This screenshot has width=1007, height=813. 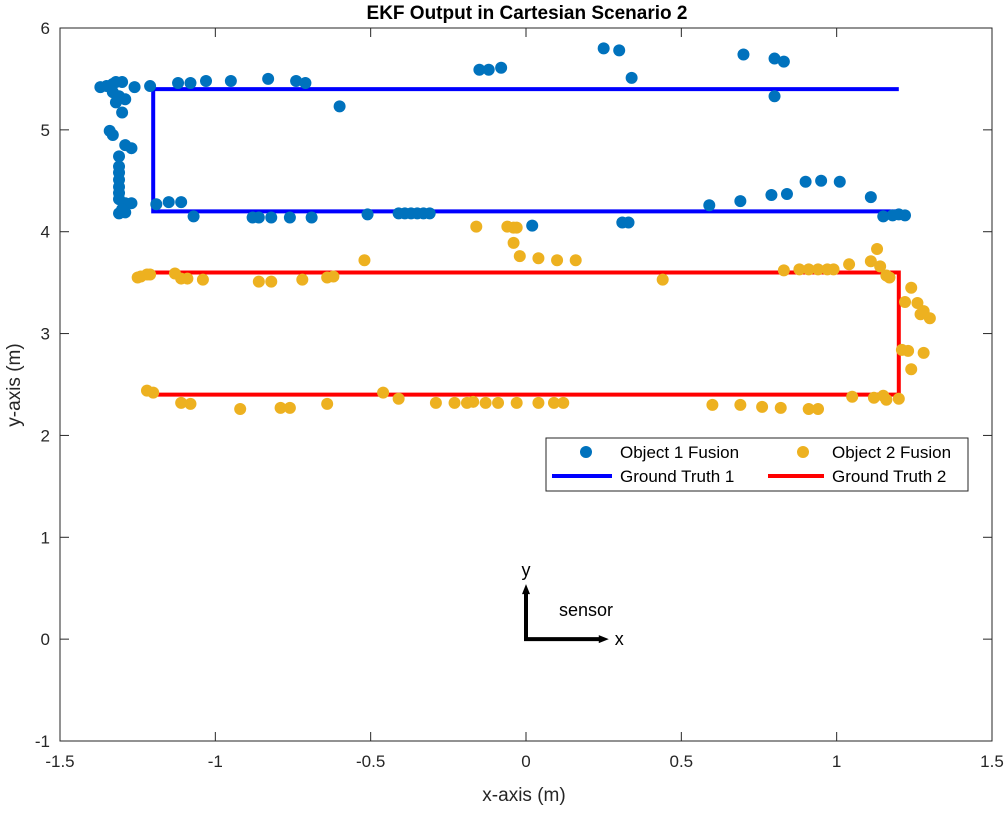 I want to click on x-tick-label: -0.5, so click(x=370, y=761).